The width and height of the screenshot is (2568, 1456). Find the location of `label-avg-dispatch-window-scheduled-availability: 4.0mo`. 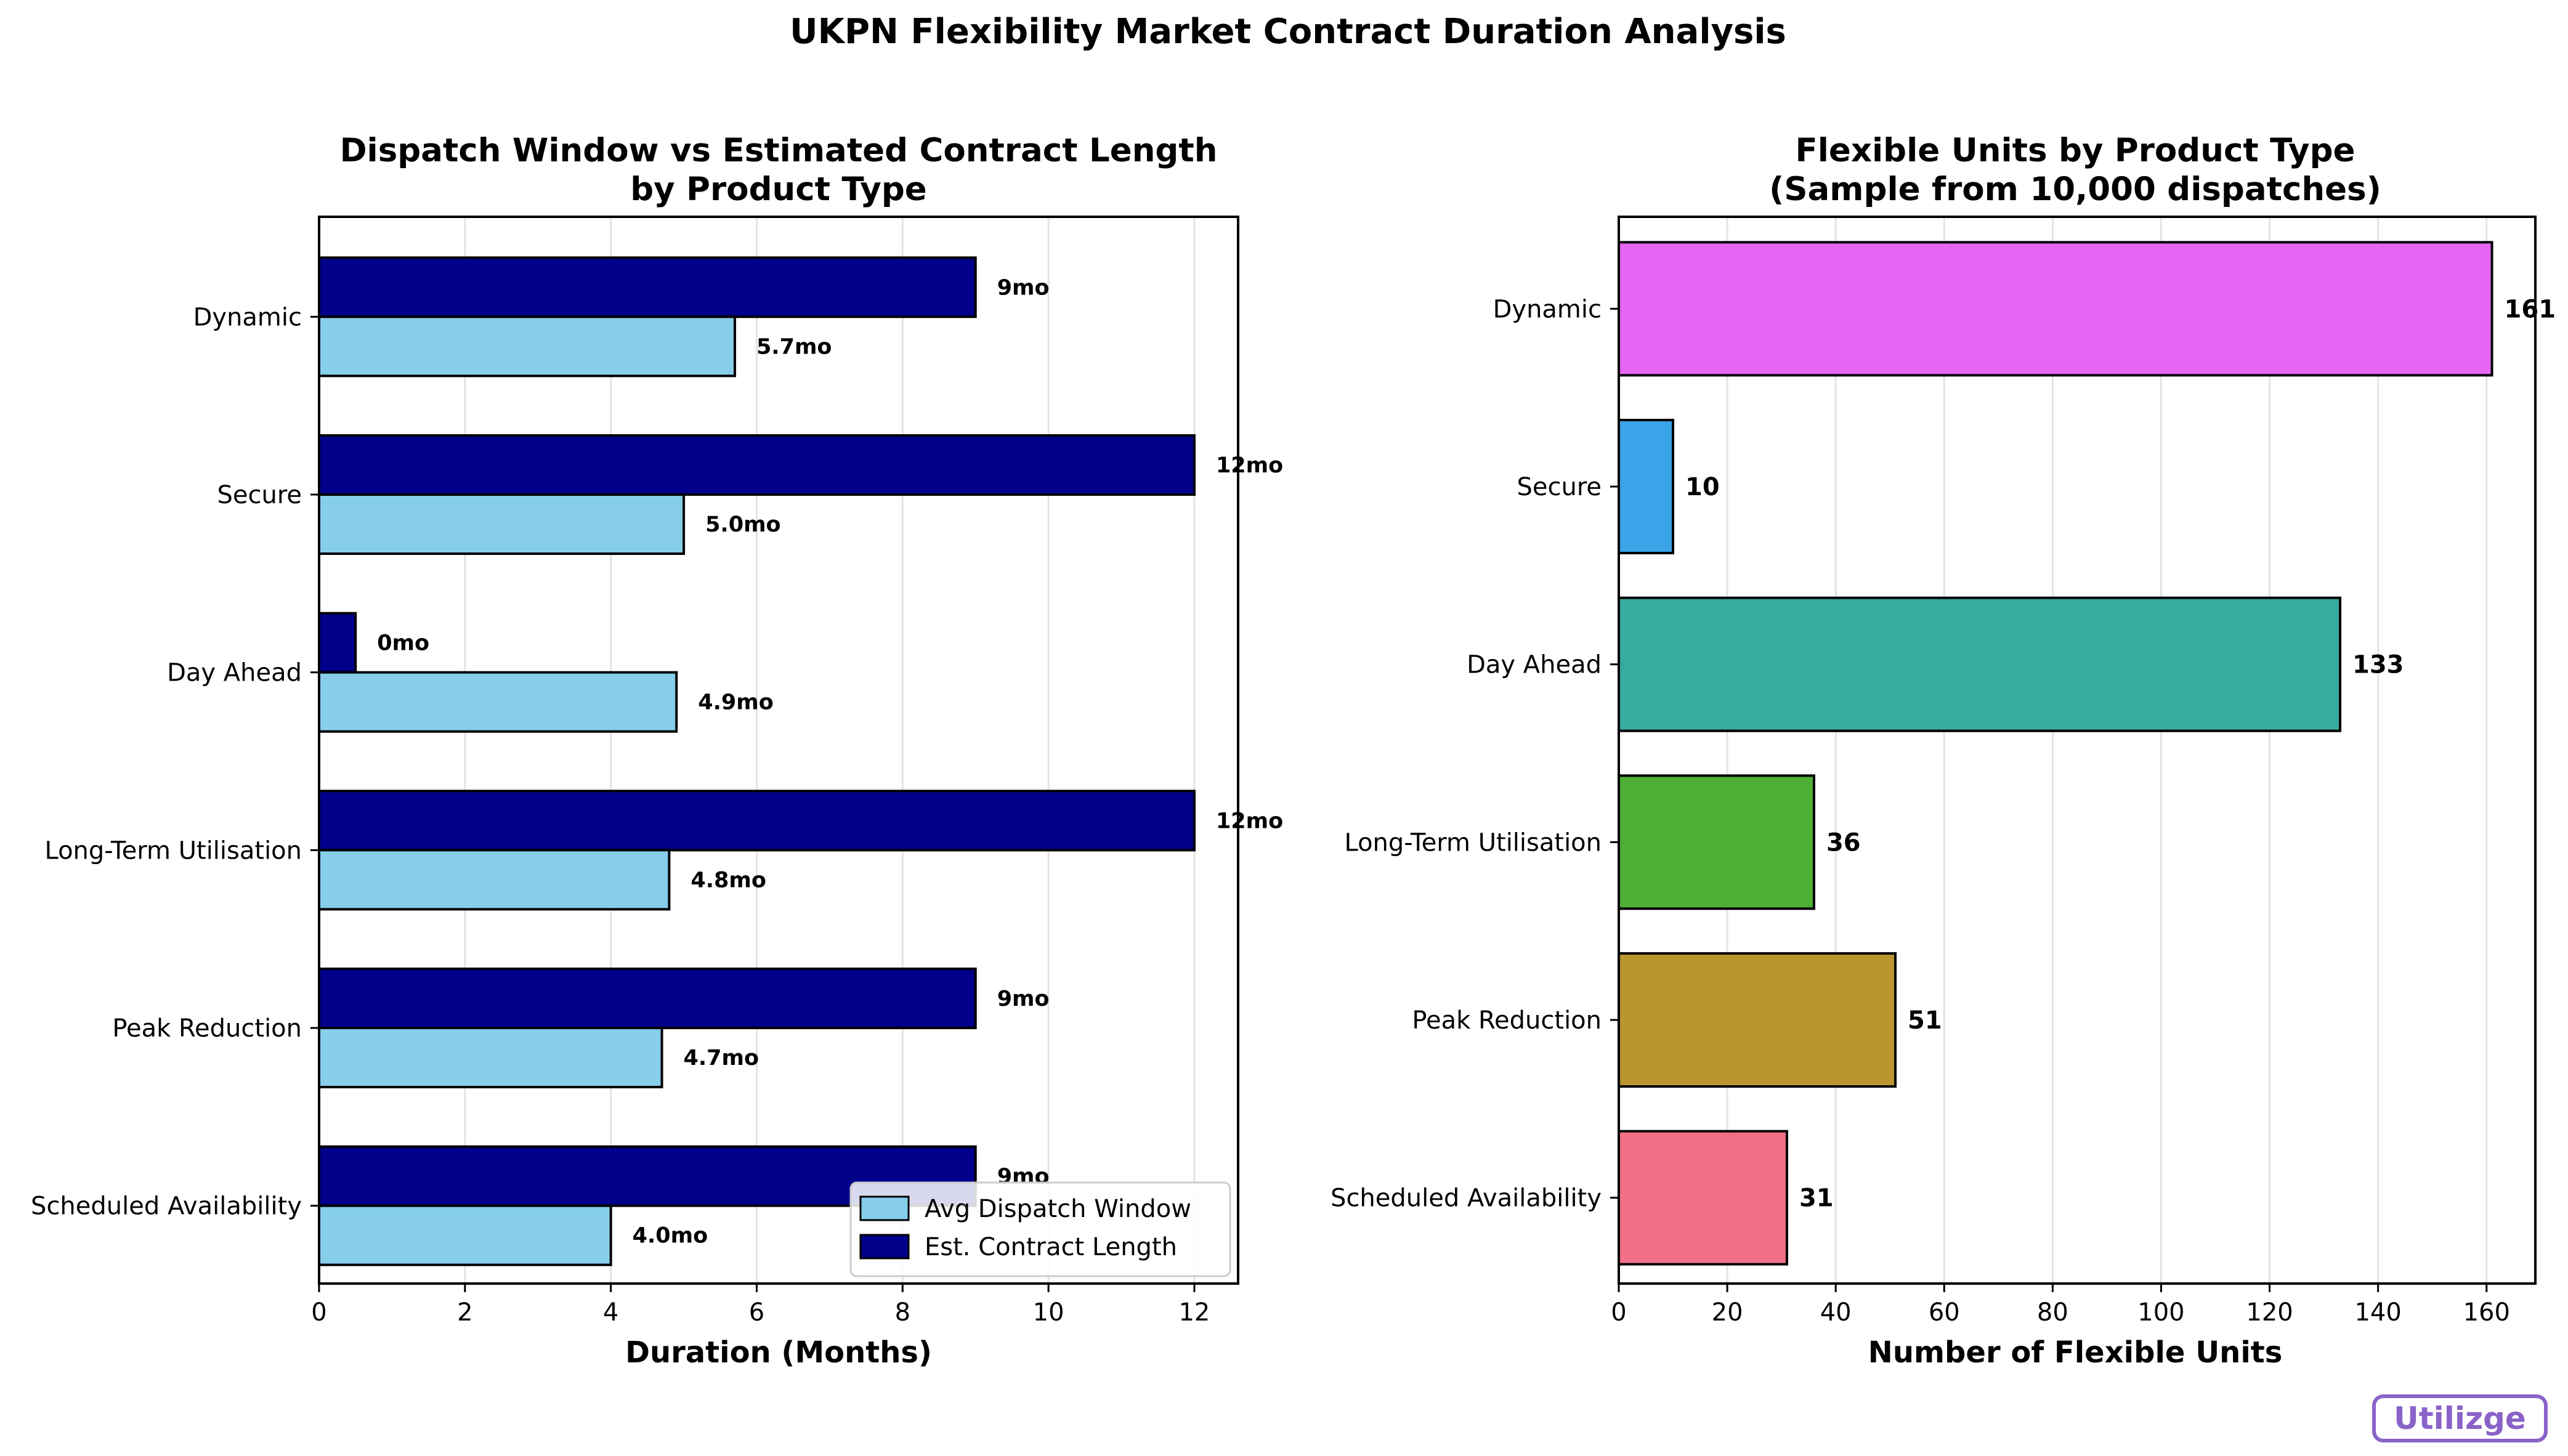

label-avg-dispatch-window-scheduled-availability: 4.0mo is located at coordinates (670, 1236).